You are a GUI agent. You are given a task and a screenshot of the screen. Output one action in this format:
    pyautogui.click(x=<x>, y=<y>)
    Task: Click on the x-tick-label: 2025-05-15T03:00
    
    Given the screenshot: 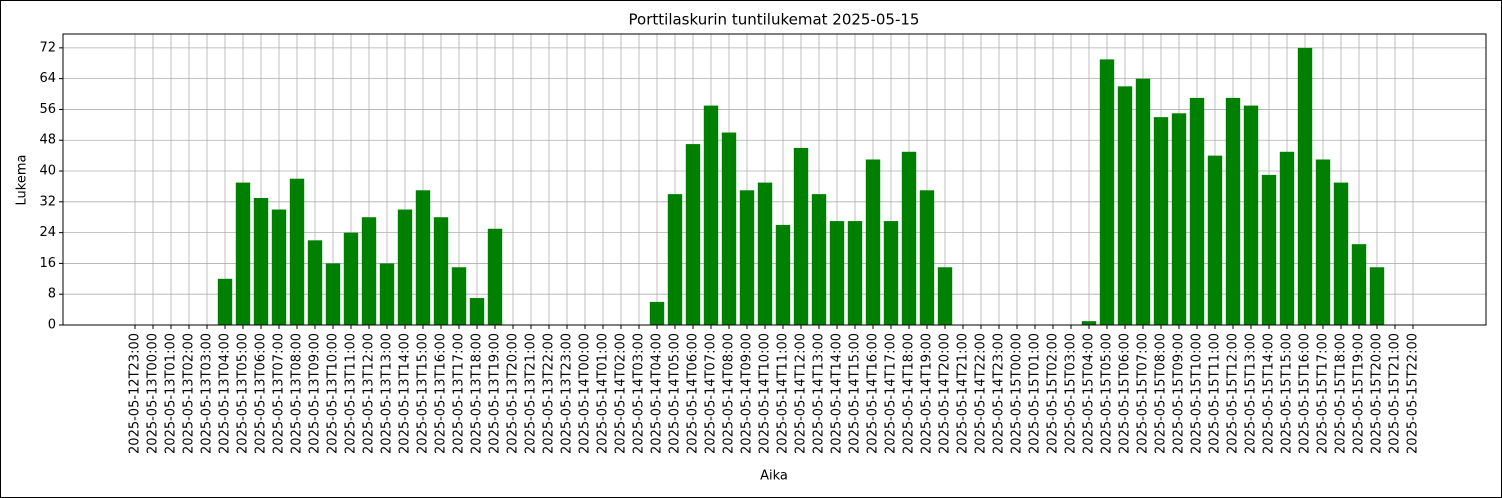 What is the action you would take?
    pyautogui.click(x=1071, y=393)
    